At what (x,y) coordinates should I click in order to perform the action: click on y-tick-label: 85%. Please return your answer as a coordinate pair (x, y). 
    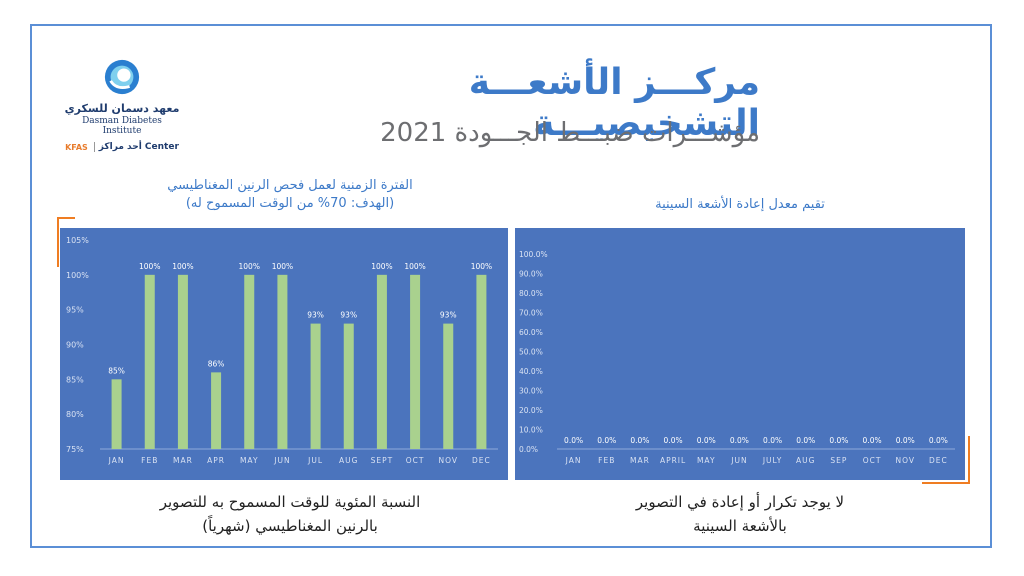
    Looking at the image, I should click on (75, 379).